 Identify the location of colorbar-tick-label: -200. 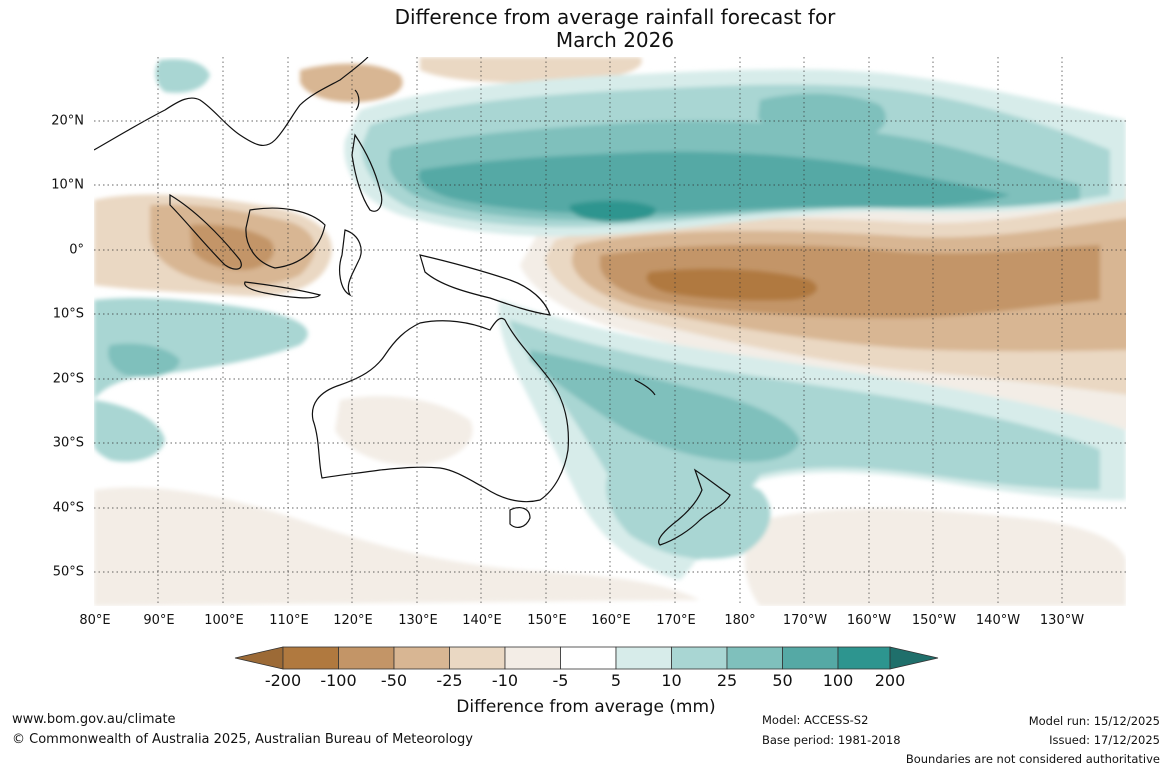
(283, 680).